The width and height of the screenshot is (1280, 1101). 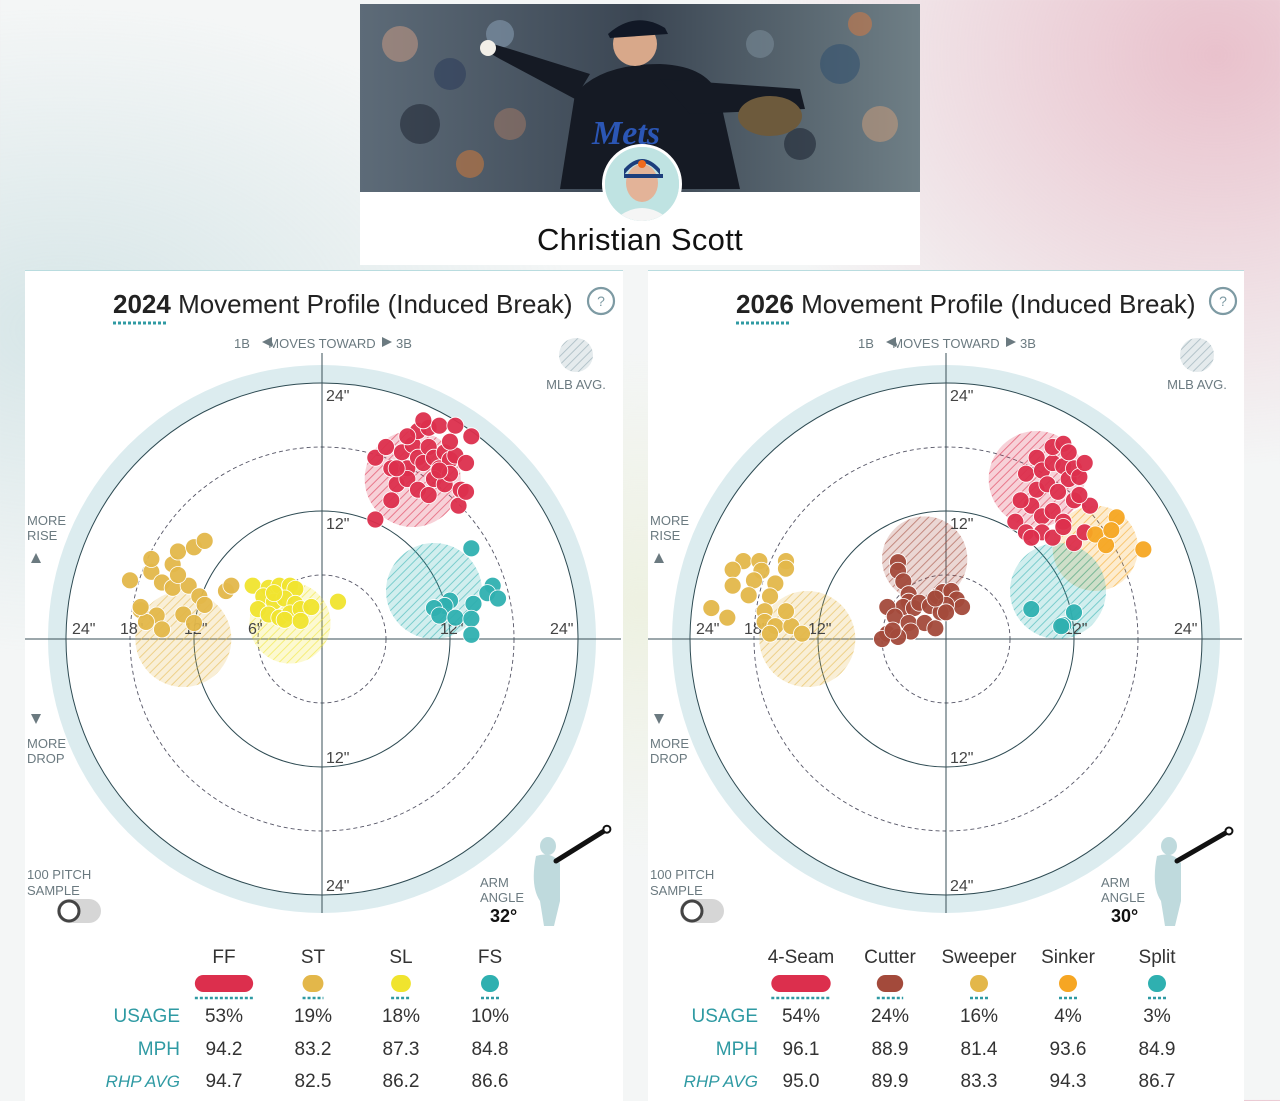 What do you see at coordinates (801, 1049) in the screenshot?
I see `mph-value: 96.1` at bounding box center [801, 1049].